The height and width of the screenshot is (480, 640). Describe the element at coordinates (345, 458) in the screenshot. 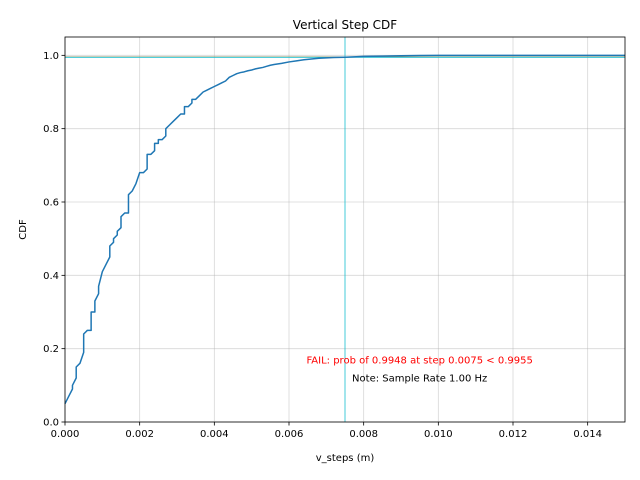

I see `x-axis-label: v_steps (m)` at that location.